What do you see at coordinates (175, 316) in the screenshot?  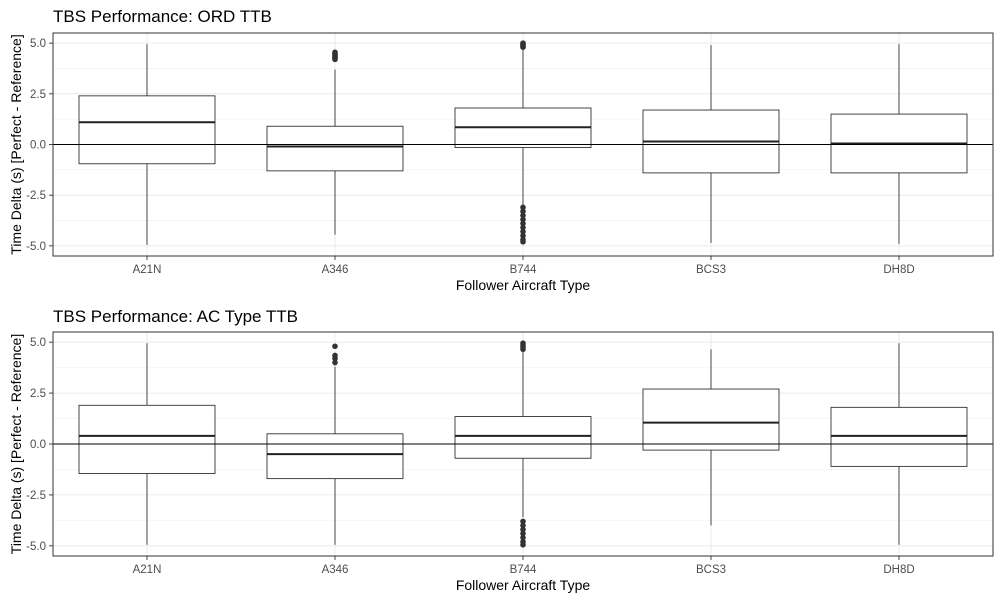 I see `chart-title: TBS Performance: AC Type TTB` at bounding box center [175, 316].